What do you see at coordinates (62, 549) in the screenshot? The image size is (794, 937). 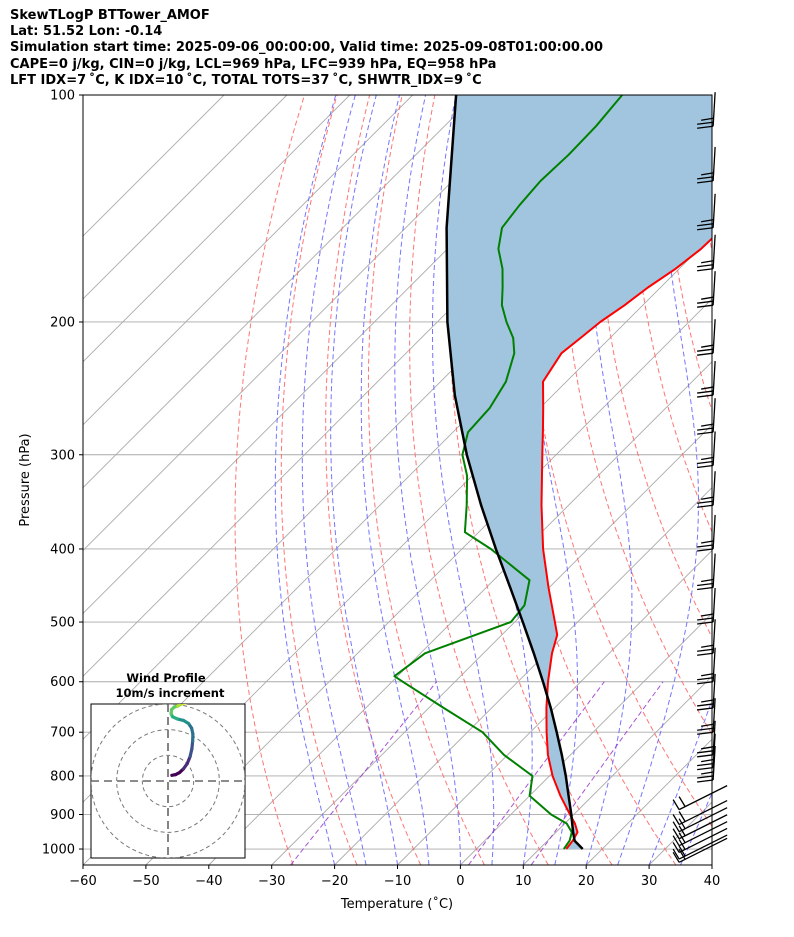 I see `y-tick-label: 400` at bounding box center [62, 549].